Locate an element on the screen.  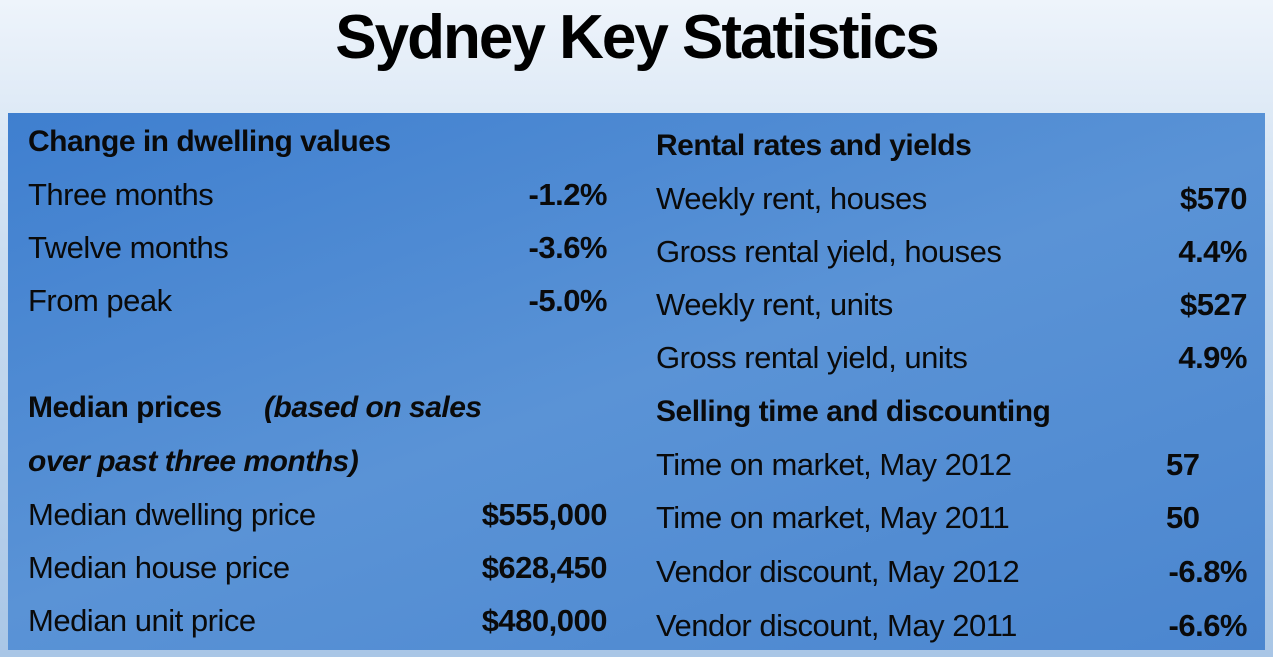
row-value: $570 is located at coordinates (1213, 198).